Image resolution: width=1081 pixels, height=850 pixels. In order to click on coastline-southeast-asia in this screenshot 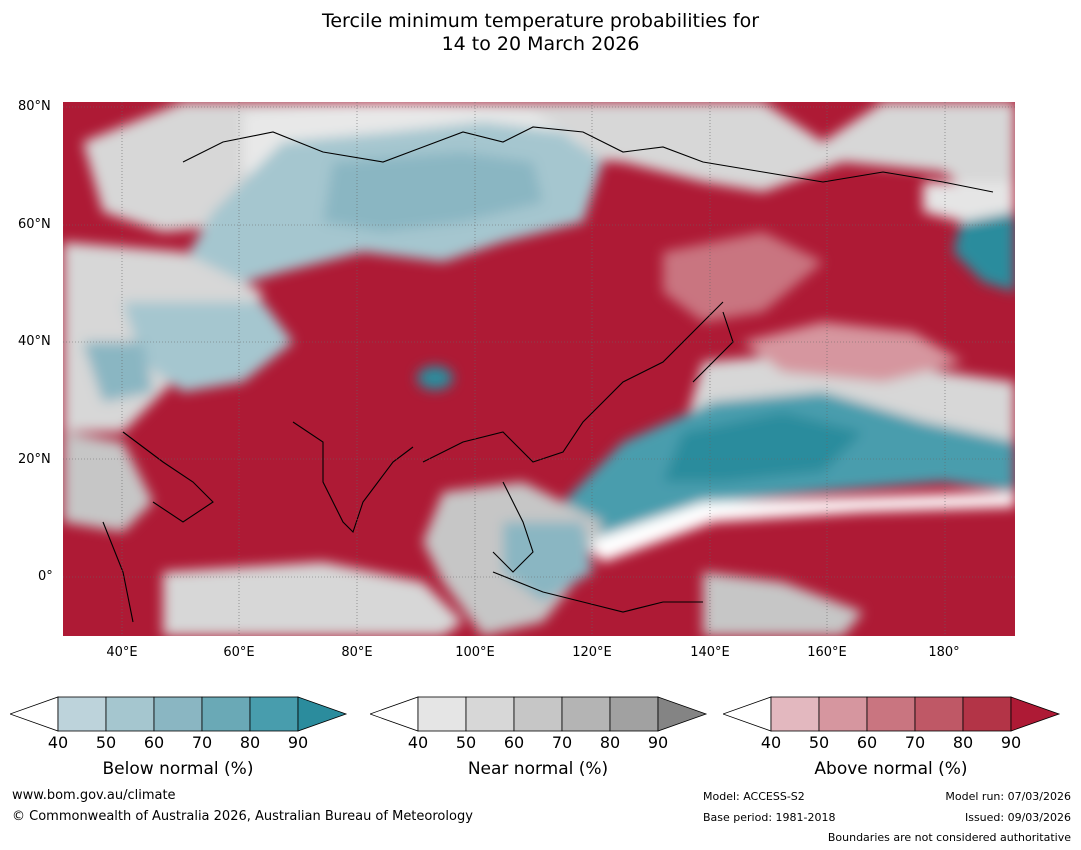, I will do `click(513, 527)`.